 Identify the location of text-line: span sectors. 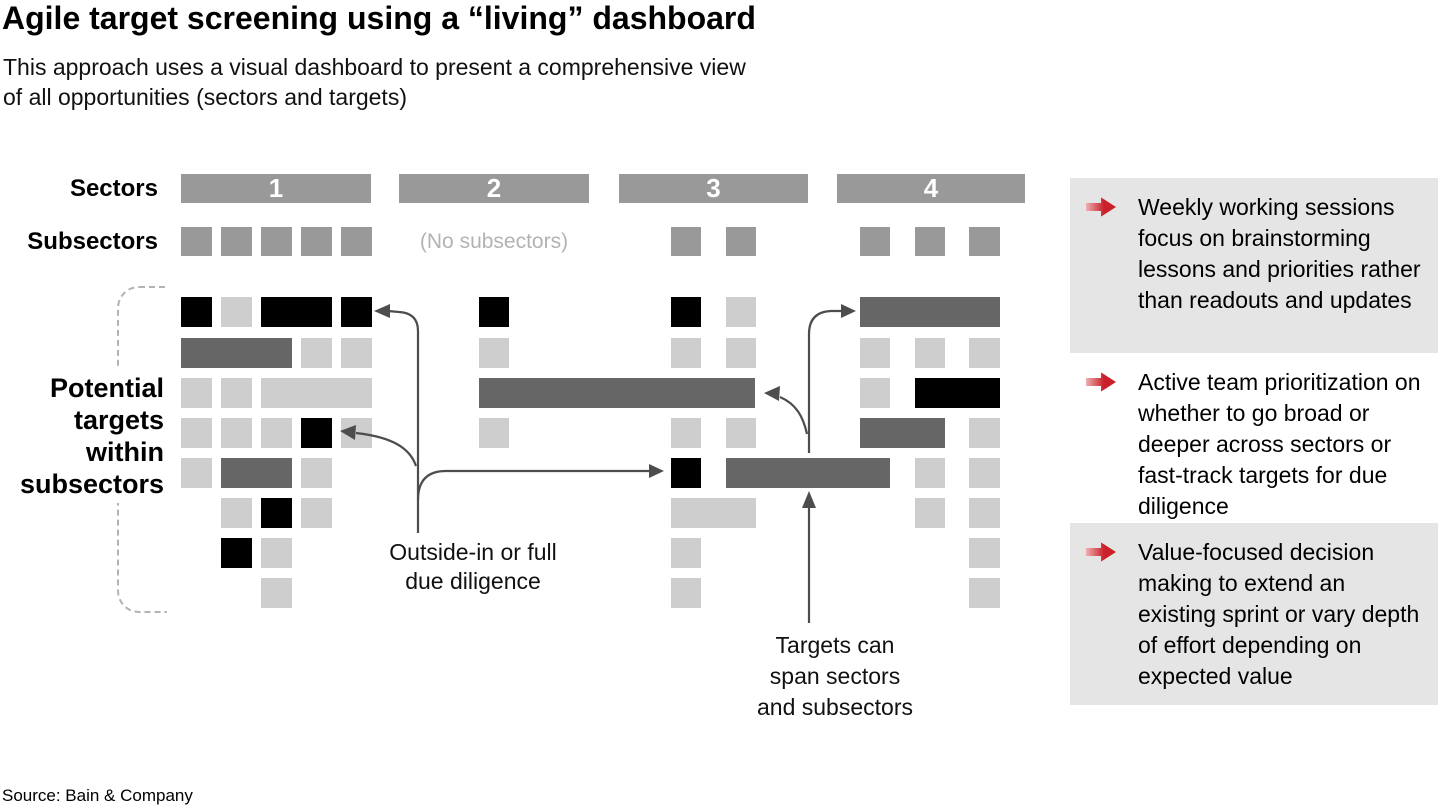
(835, 676).